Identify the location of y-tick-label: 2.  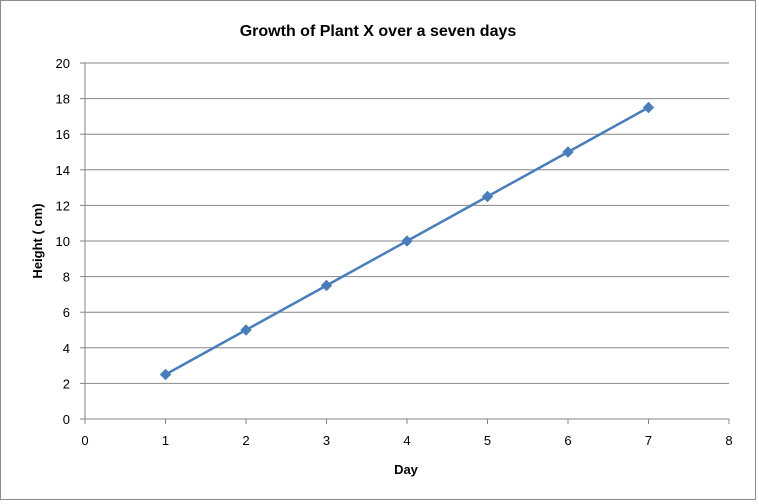
(66, 383).